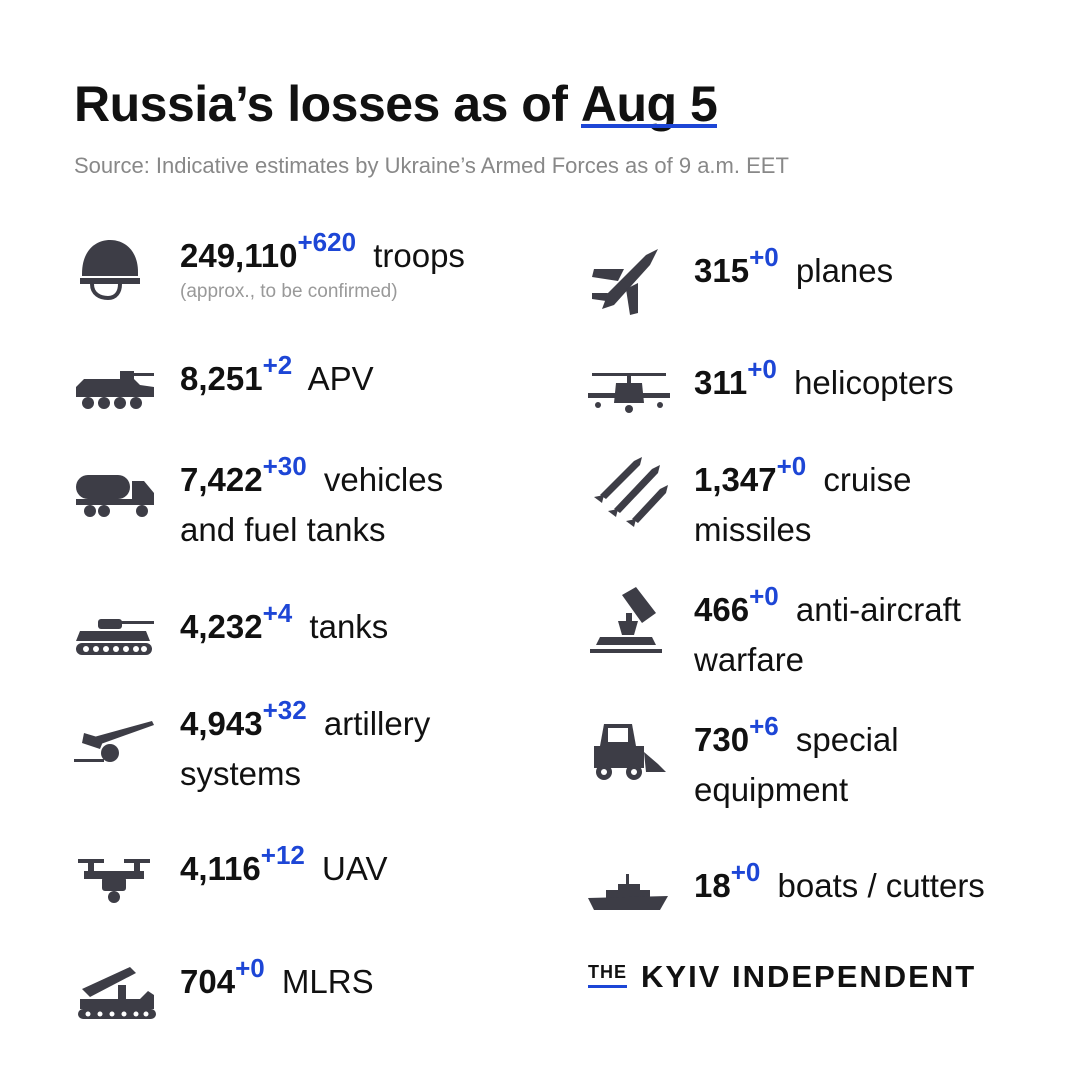 This screenshot has height=1080, width=1080. What do you see at coordinates (284, 710) in the screenshot?
I see `stat-delta: +32` at bounding box center [284, 710].